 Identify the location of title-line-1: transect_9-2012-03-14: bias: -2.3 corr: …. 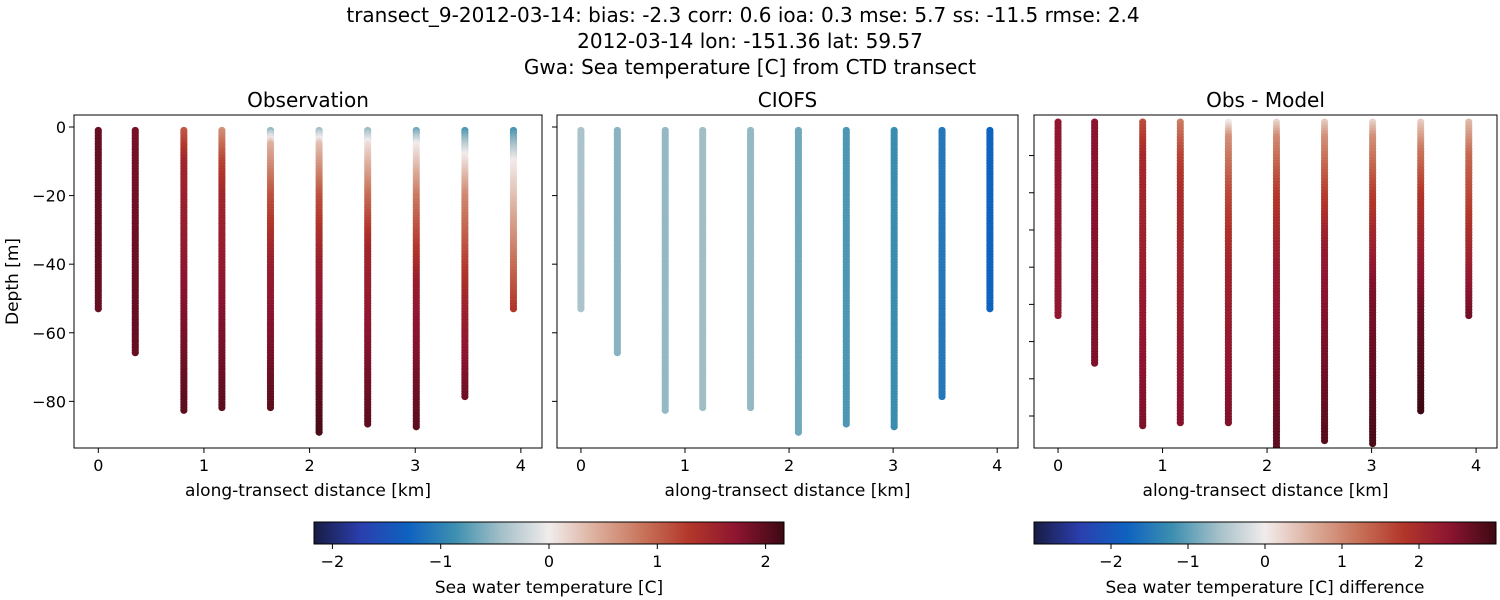
(742, 15).